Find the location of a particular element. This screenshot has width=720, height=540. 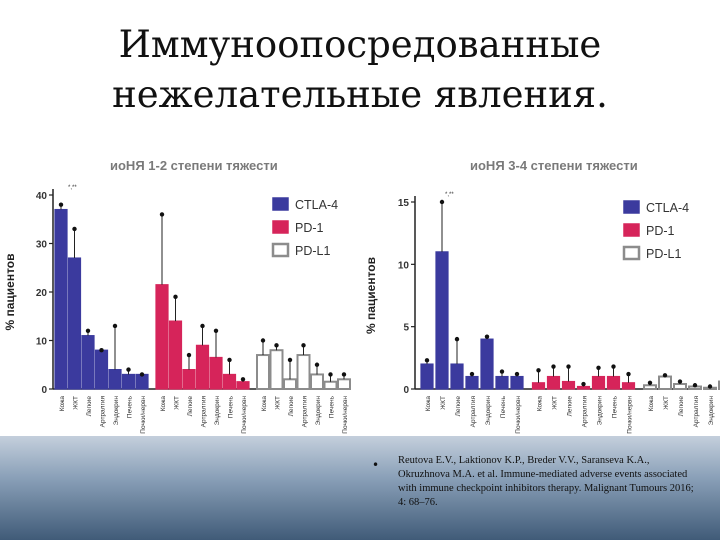

y-tick-label: 40 is located at coordinates (42, 196).